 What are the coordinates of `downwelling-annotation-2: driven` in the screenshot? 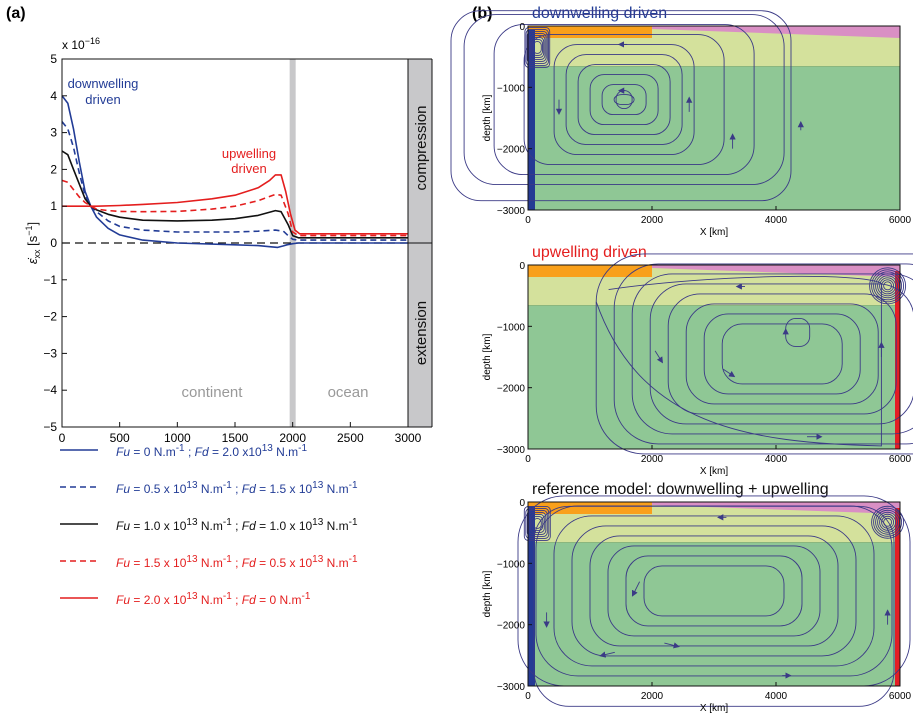 It's located at (102, 99).